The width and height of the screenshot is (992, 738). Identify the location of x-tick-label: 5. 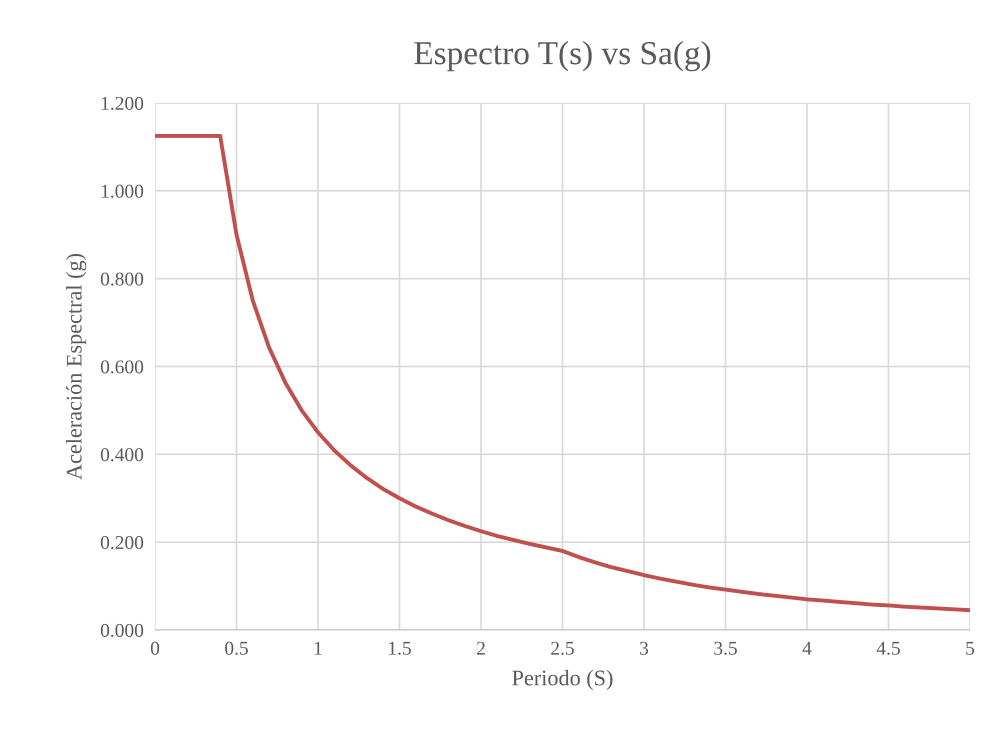
(970, 648).